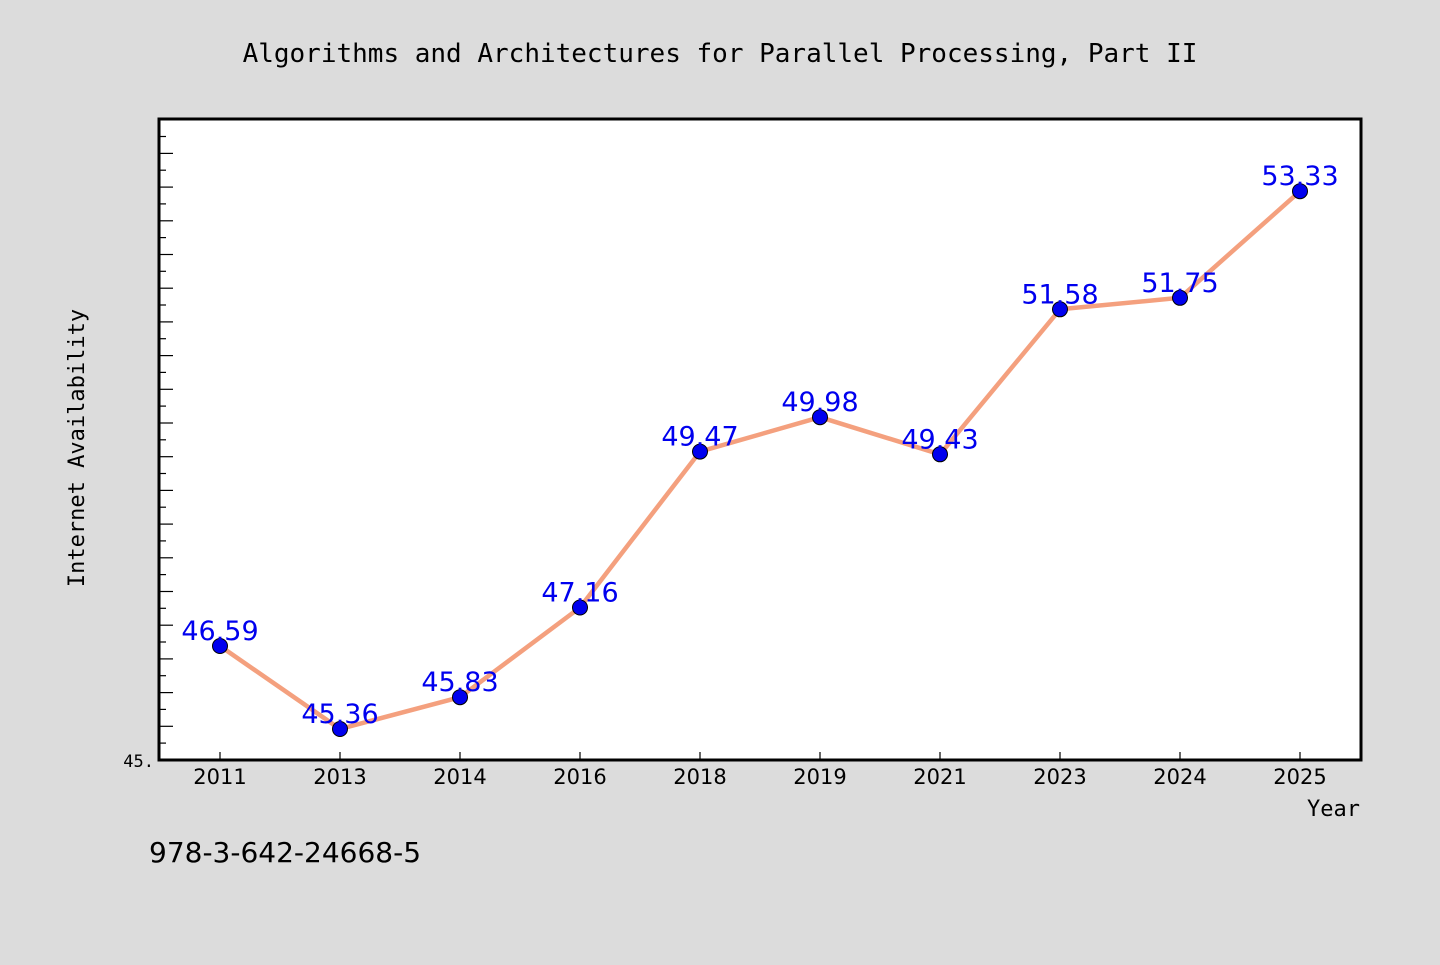 The image size is (1440, 965). Describe the element at coordinates (699, 437) in the screenshot. I see `data-label: 49.47` at that location.